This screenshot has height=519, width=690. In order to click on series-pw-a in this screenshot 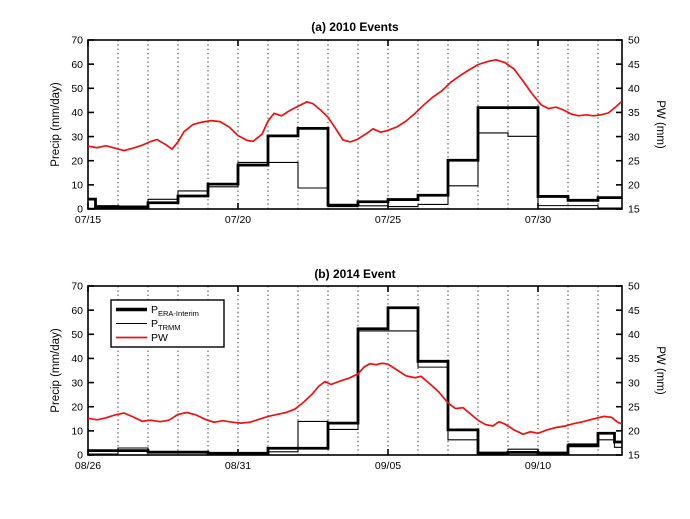, I will do `click(355, 105)`.